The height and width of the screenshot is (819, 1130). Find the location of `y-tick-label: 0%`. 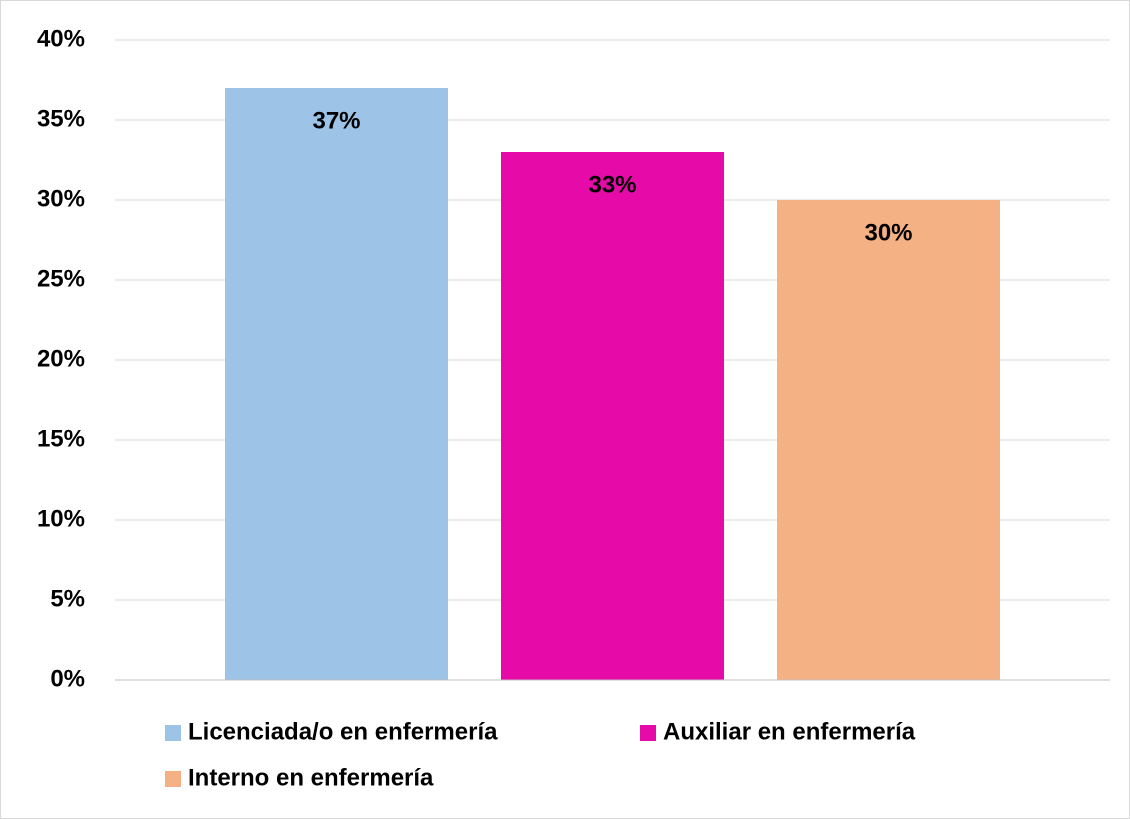

y-tick-label: 0% is located at coordinates (67, 678).